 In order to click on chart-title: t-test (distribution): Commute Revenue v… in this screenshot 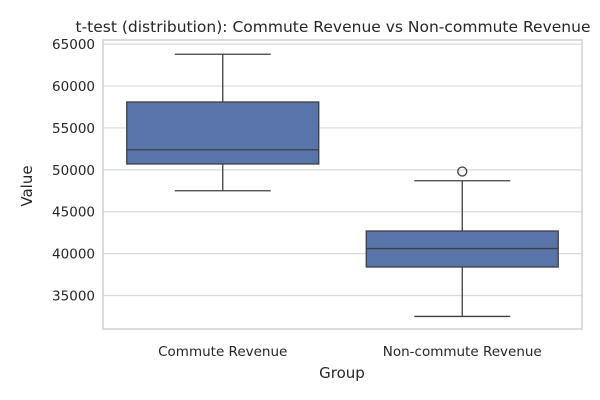, I will do `click(333, 27)`.